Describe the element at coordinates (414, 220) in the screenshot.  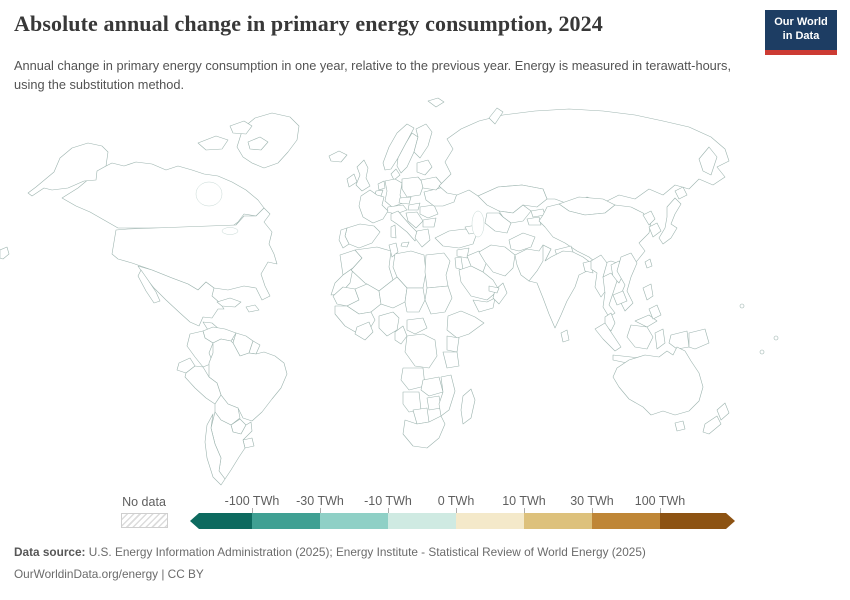
I see `country-balkans` at that location.